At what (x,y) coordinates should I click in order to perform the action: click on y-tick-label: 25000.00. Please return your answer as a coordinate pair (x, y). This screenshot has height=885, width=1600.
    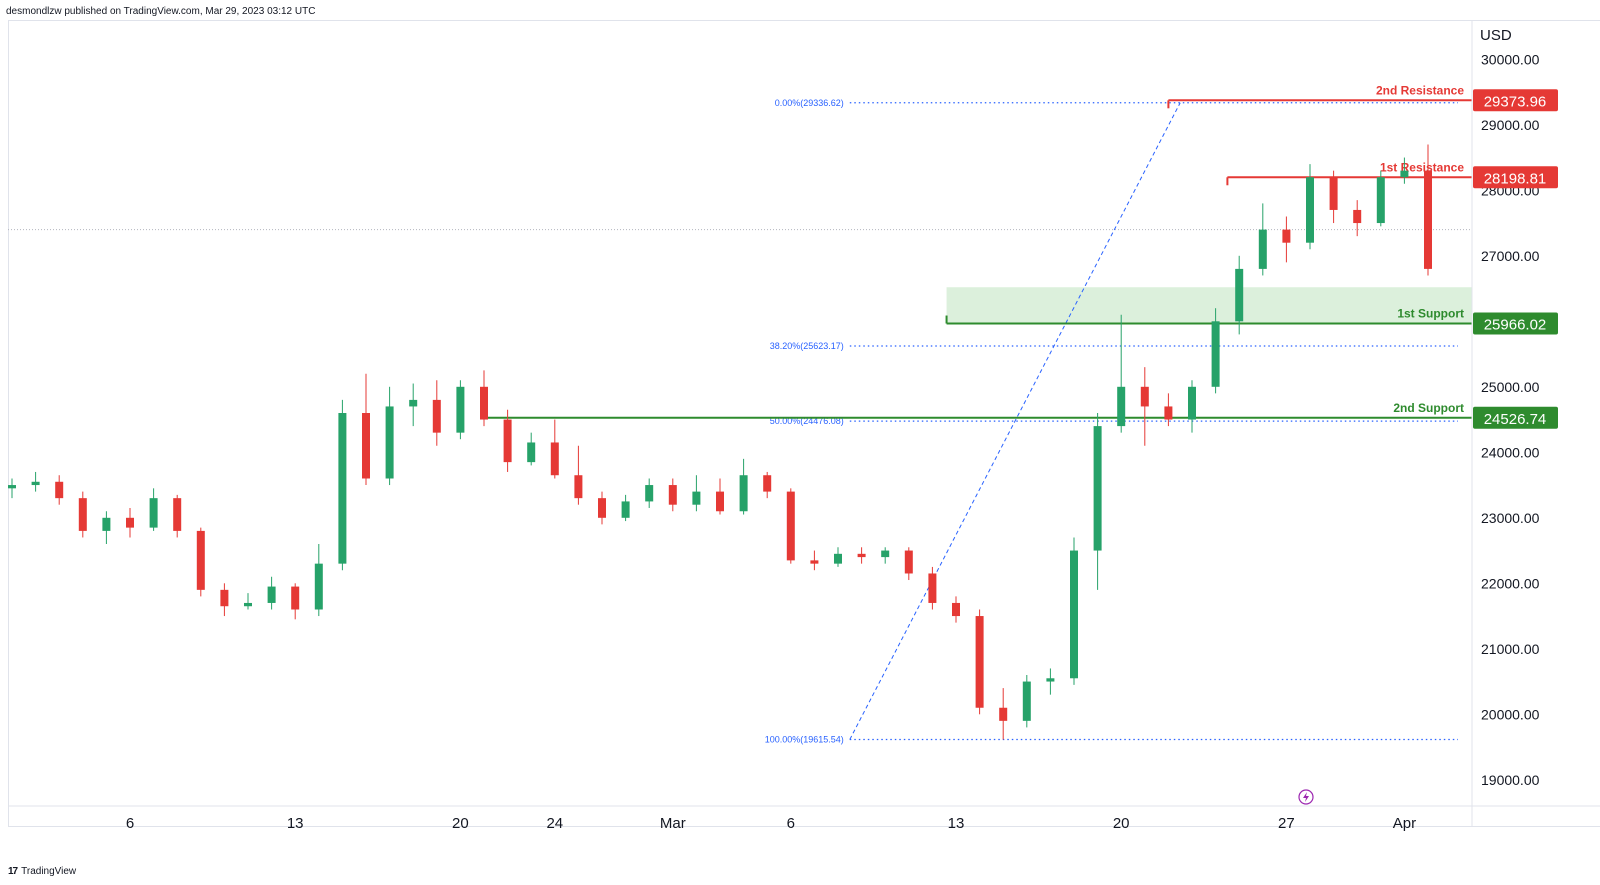
    Looking at the image, I should click on (1510, 387).